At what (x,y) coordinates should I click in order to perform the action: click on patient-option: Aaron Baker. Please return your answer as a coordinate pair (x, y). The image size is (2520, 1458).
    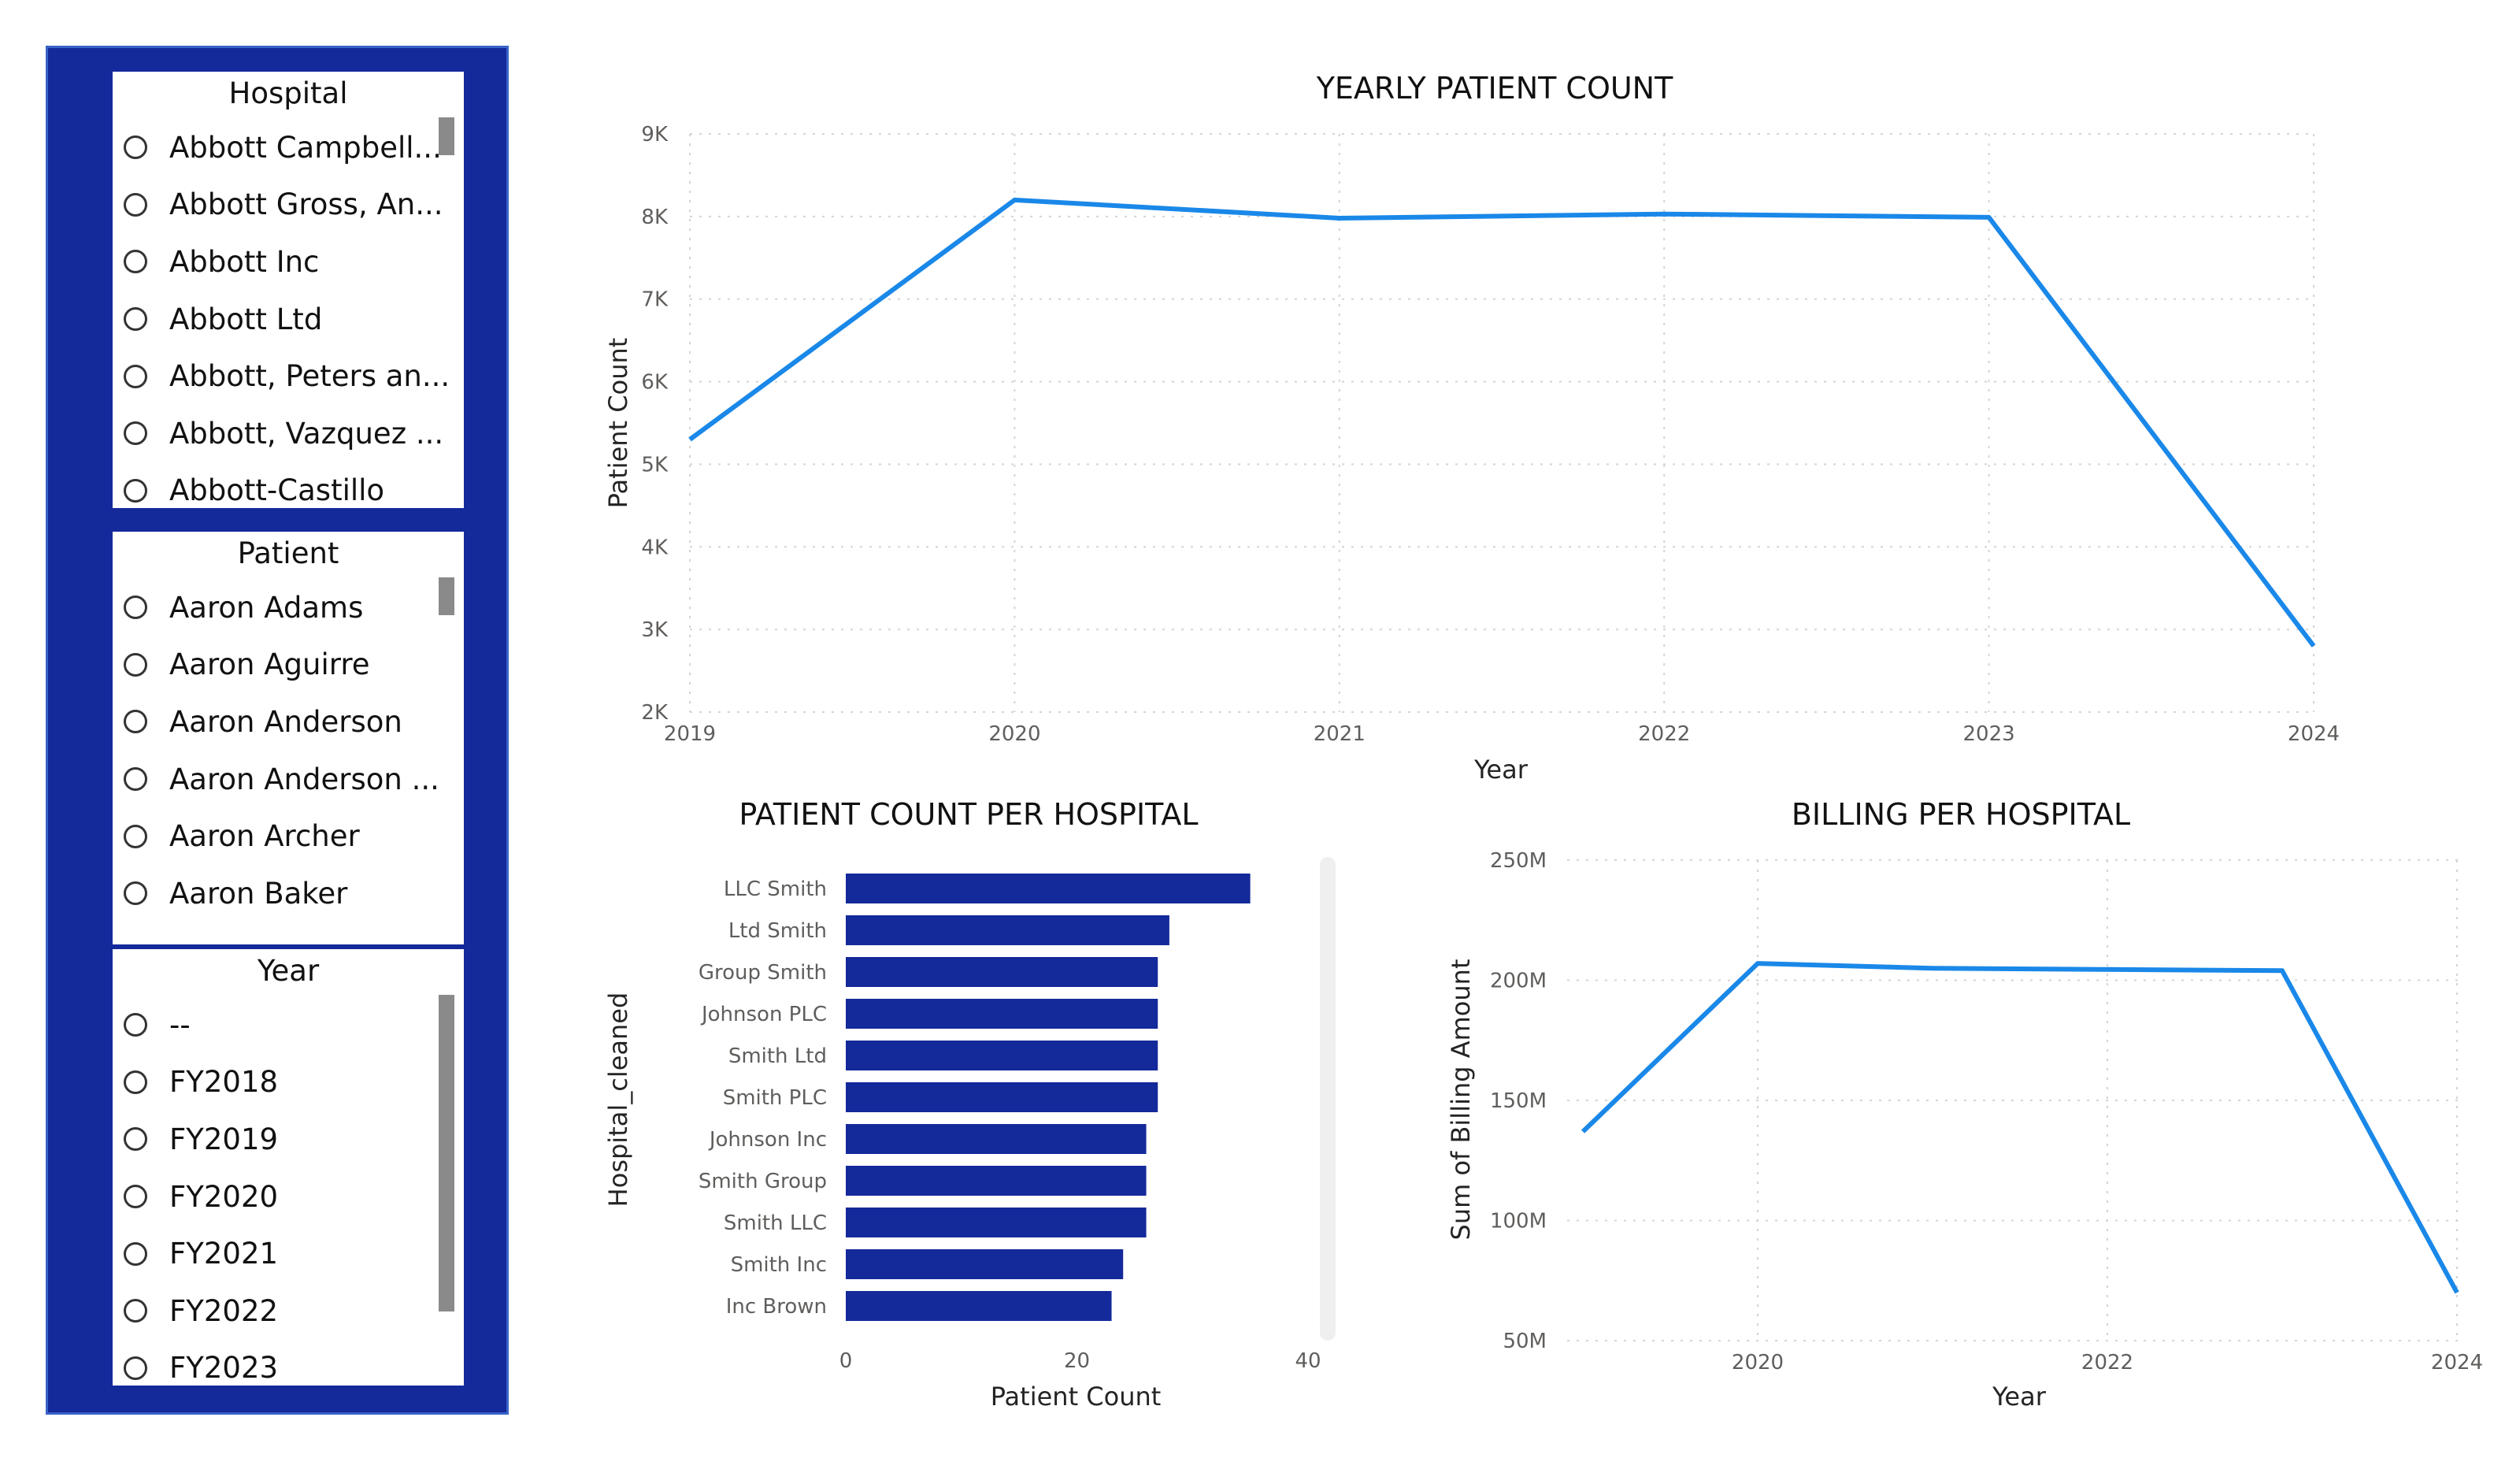
    Looking at the image, I should click on (288, 893).